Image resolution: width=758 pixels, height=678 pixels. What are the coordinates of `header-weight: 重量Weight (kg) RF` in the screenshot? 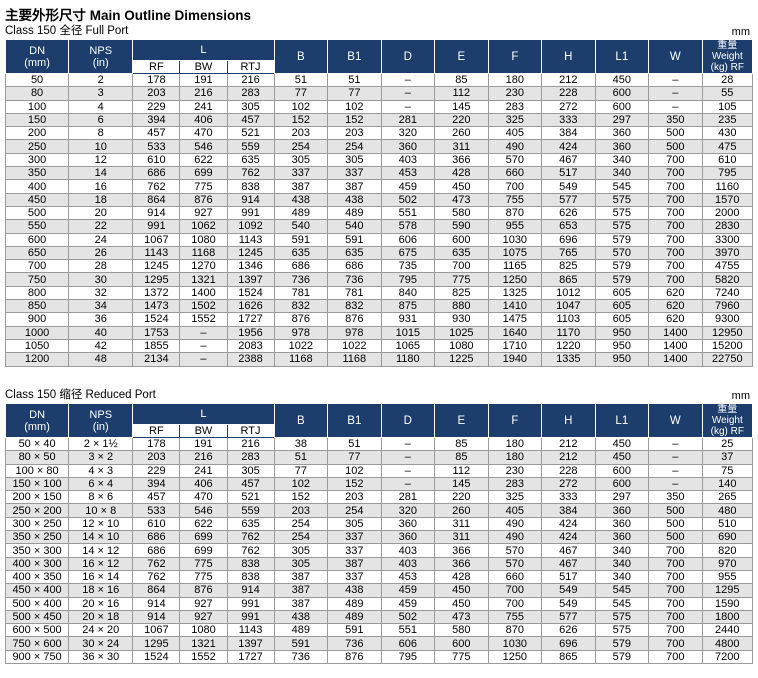 It's located at (727, 420).